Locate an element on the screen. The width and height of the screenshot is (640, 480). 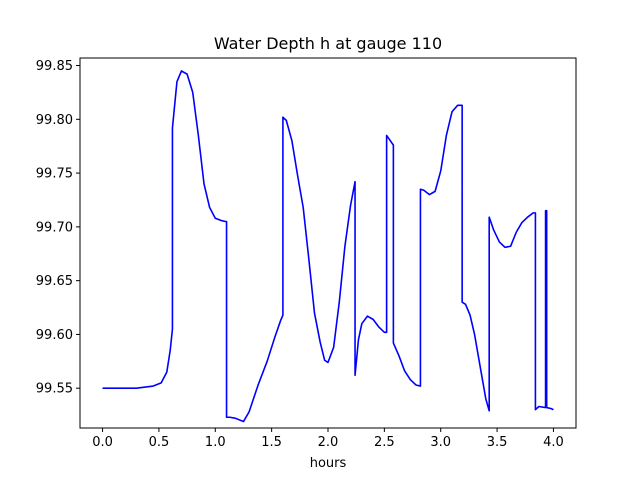
x-tick-label: 1.5 is located at coordinates (271, 442).